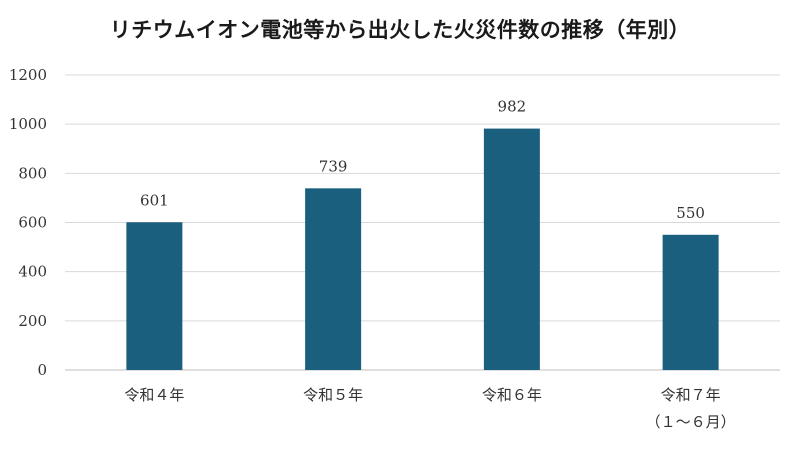 This screenshot has width=800, height=450. Describe the element at coordinates (691, 395) in the screenshot. I see `x-tick-label: 令和７年` at that location.